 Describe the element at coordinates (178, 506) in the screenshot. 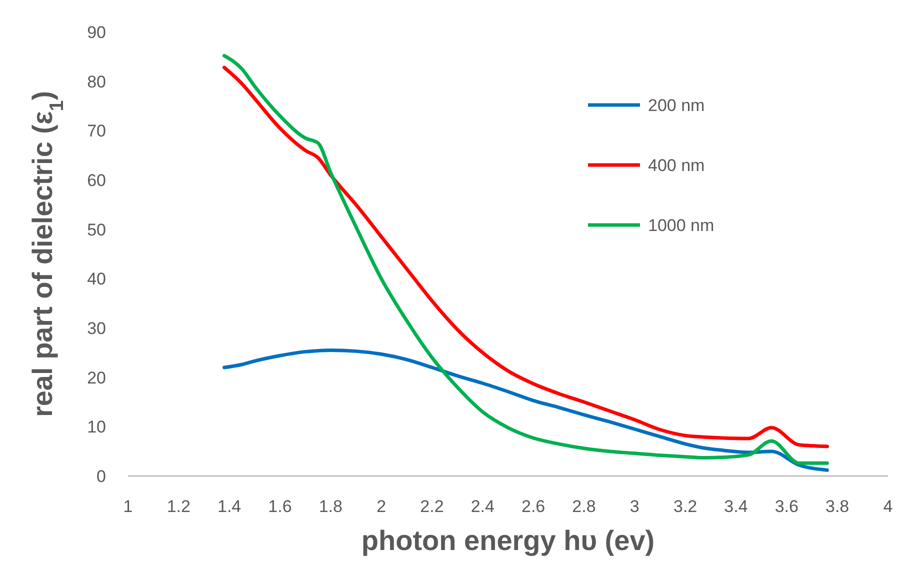

I see `x-tick-label: 1.2` at that location.